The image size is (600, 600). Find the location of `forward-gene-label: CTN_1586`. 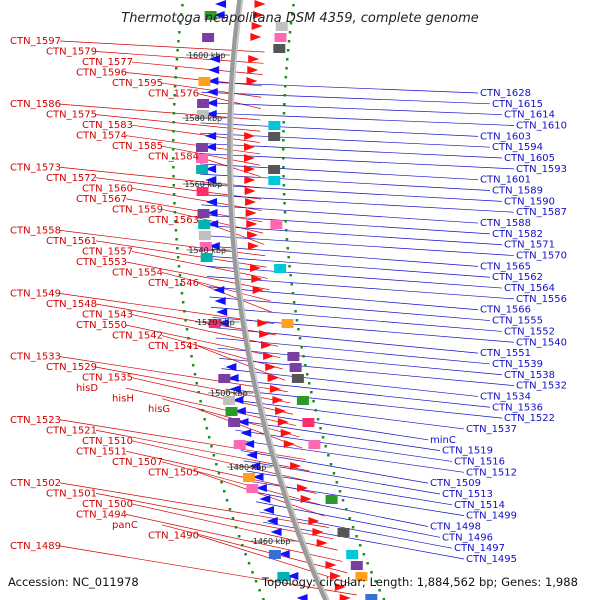

forward-gene-label: CTN_1586 is located at coordinates (35, 104).